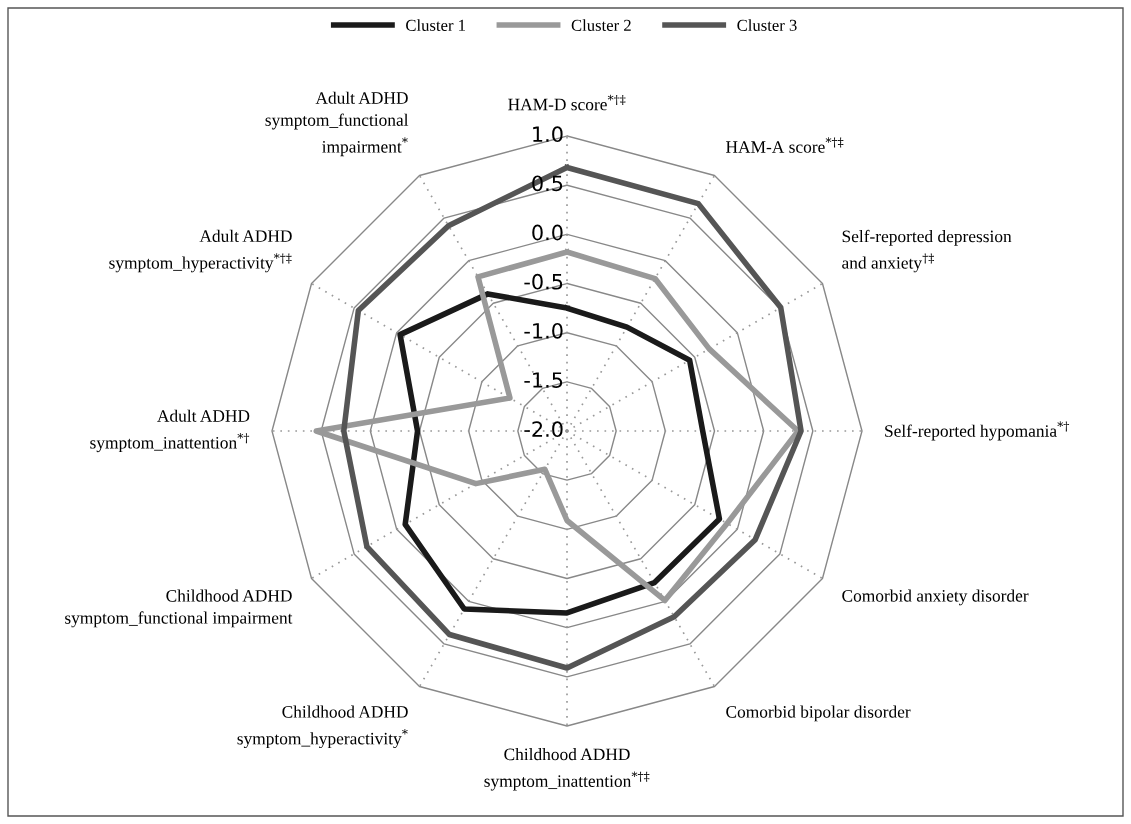  I want to click on spoke-label: HAM-A score$^{*†‡}$, so click(785, 145).